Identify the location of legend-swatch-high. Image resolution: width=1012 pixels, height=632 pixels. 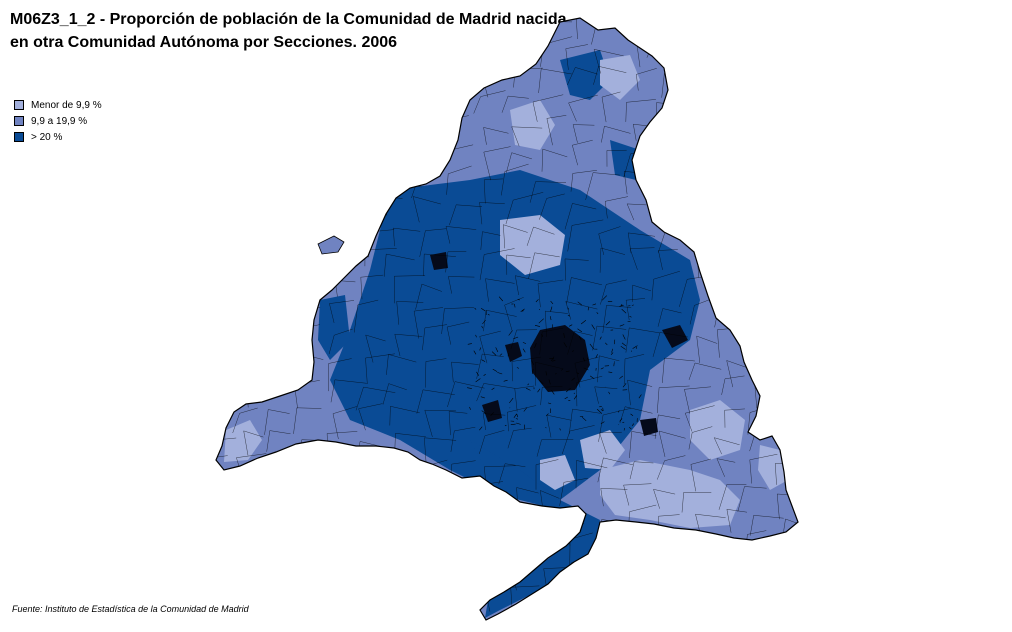
(19, 137).